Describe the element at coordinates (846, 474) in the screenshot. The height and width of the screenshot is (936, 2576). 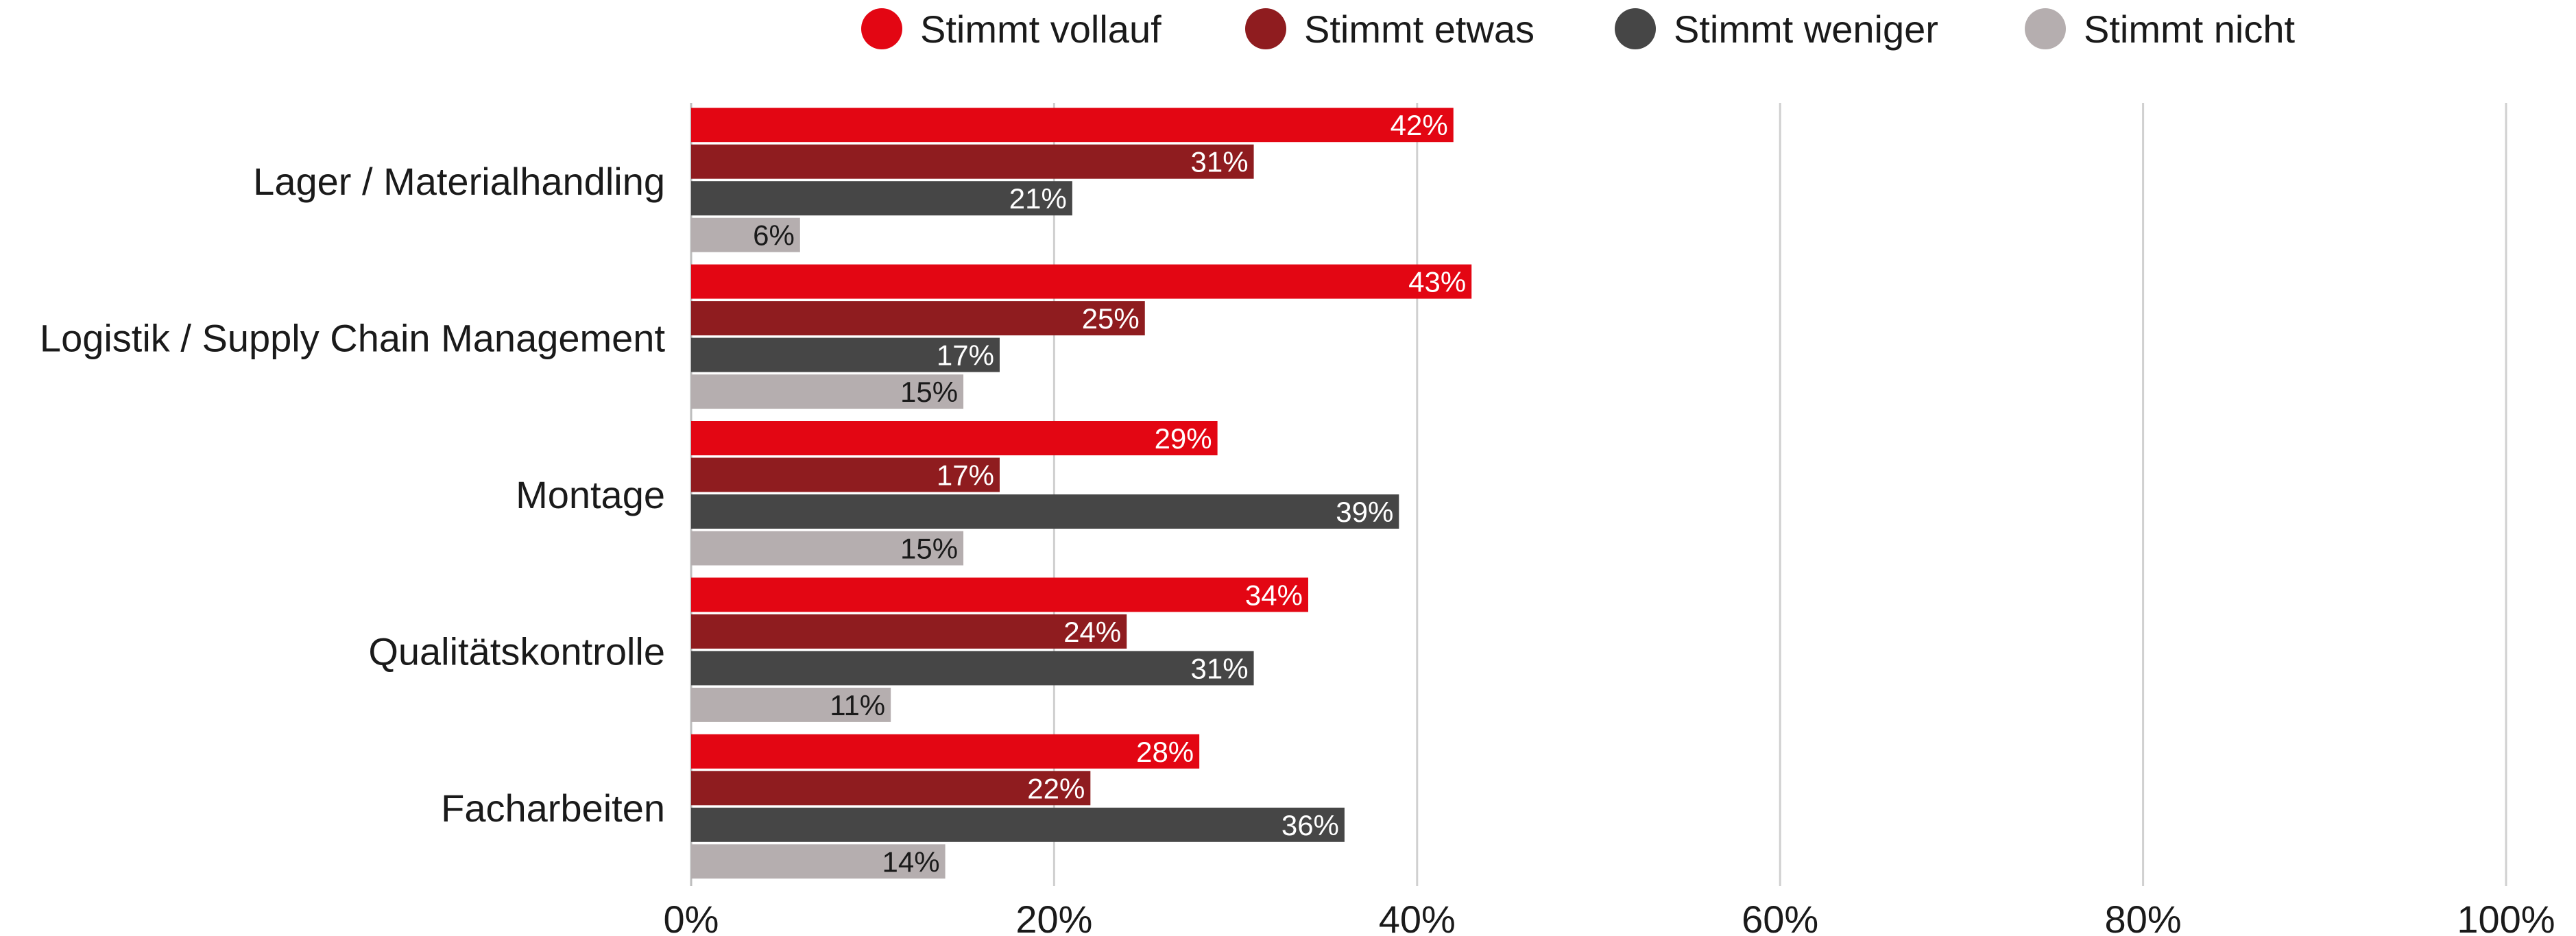
I see `bar-montage-stimmt-etwas` at that location.